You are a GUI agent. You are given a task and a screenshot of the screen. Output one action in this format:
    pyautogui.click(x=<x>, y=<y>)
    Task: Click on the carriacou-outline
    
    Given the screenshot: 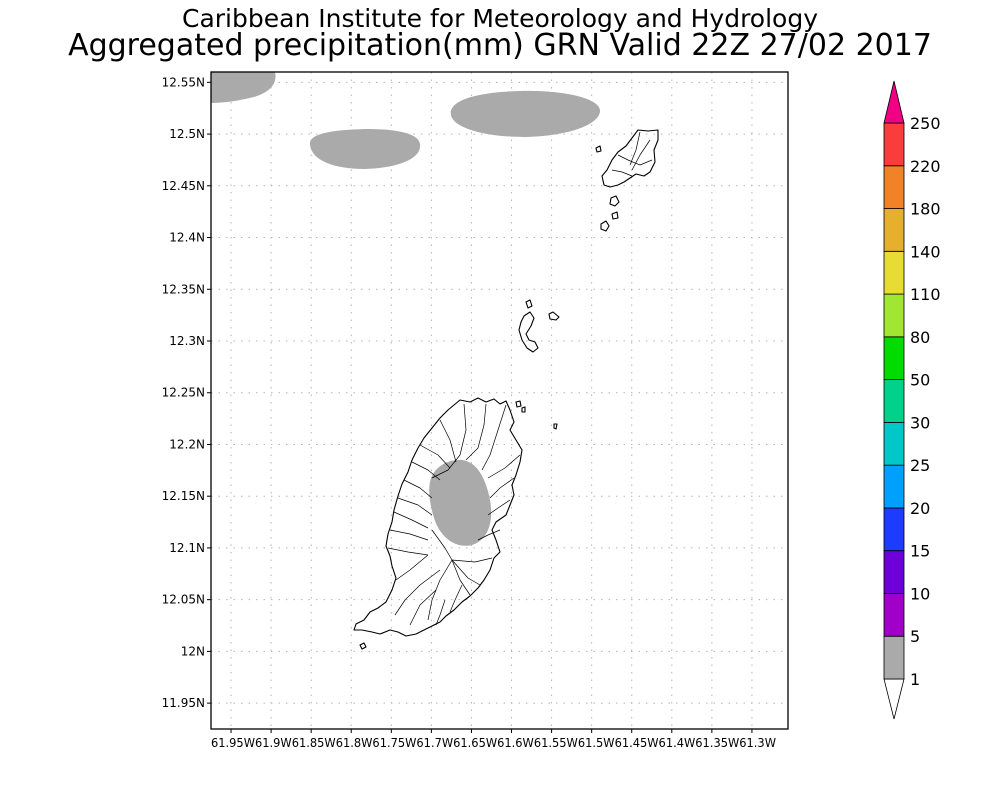 What is the action you would take?
    pyautogui.click(x=630, y=158)
    